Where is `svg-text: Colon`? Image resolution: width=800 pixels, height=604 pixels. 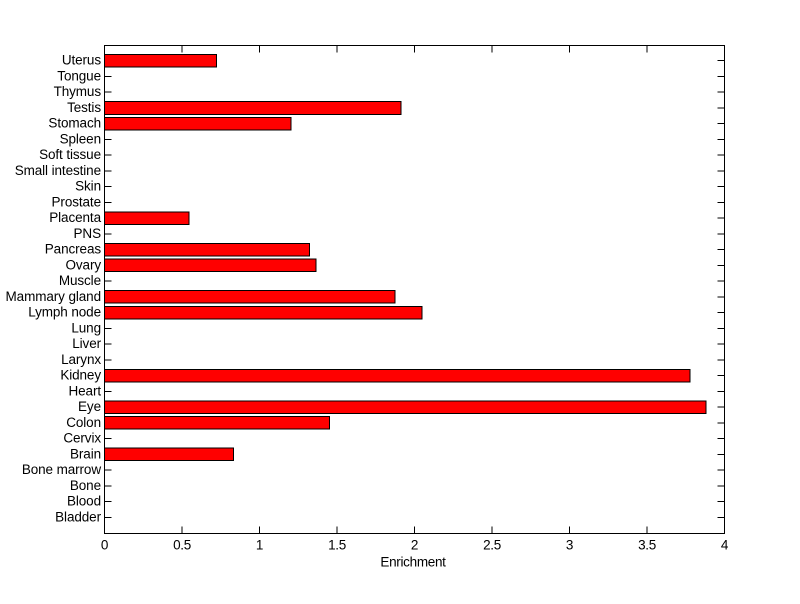 svg-text: Colon is located at coordinates (83, 422).